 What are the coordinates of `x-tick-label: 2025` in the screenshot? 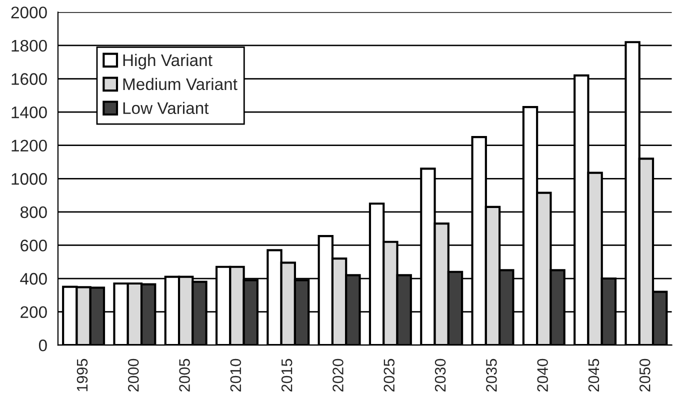 It's located at (389, 375).